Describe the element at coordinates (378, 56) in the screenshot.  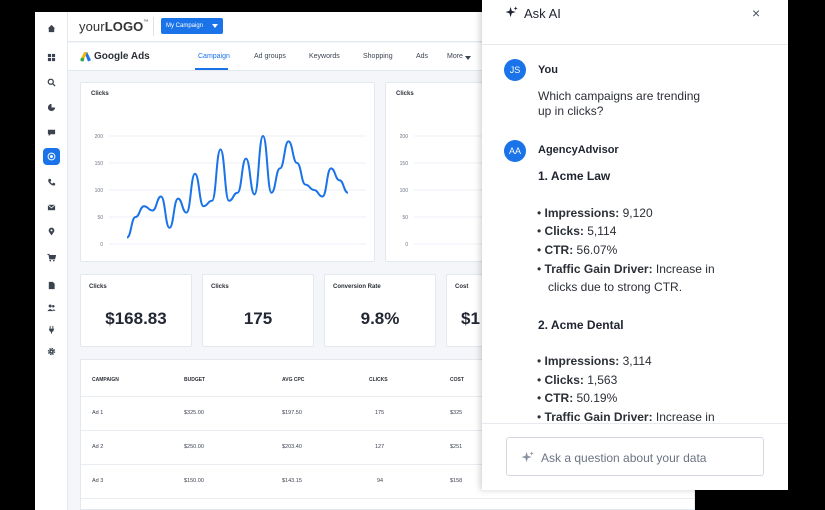
I see `tab-shopping: Shopping` at that location.